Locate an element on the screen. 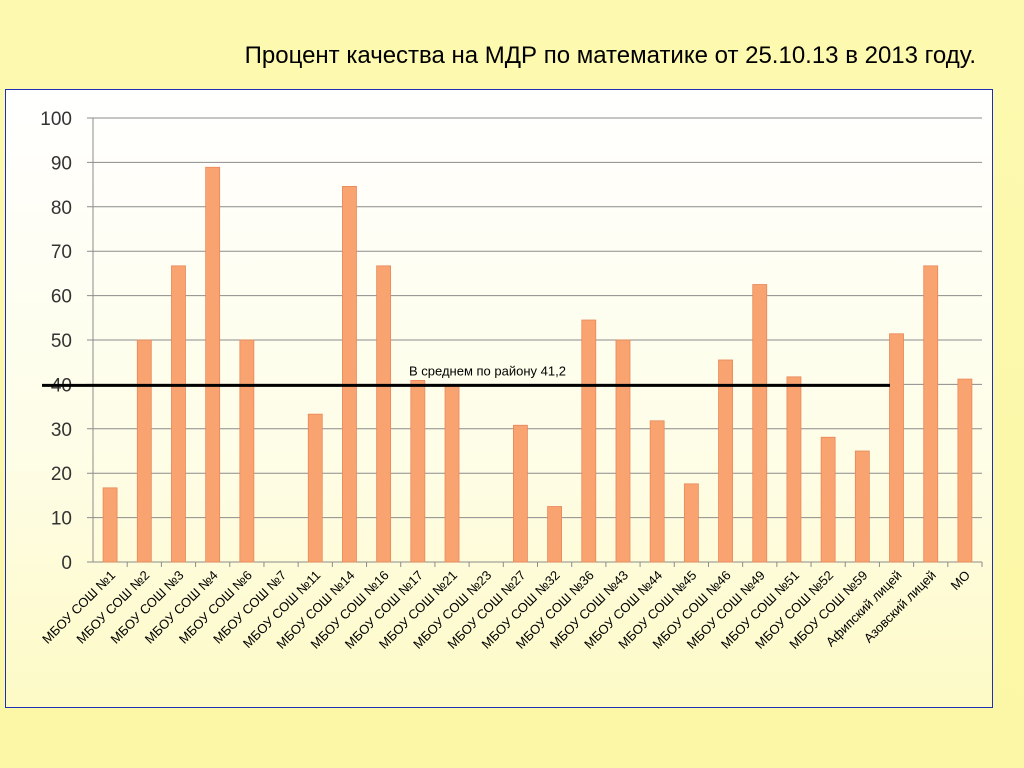 The width and height of the screenshot is (1024, 768). y-tick-label: 90 is located at coordinates (61, 163).